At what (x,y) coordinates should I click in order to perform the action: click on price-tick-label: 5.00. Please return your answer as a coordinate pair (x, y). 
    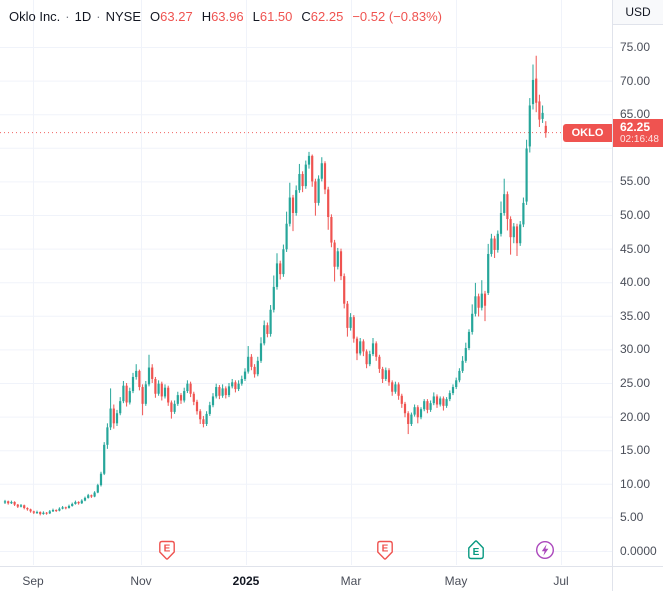
    Looking at the image, I should click on (632, 517).